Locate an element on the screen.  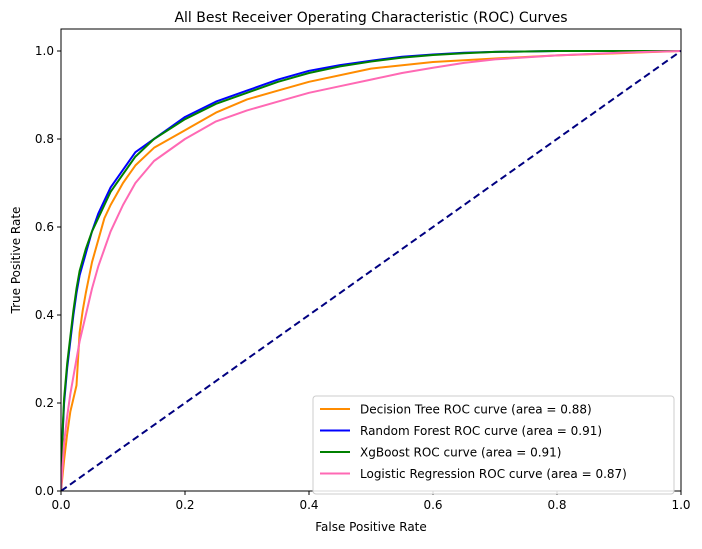
legend-box is located at coordinates (493, 445).